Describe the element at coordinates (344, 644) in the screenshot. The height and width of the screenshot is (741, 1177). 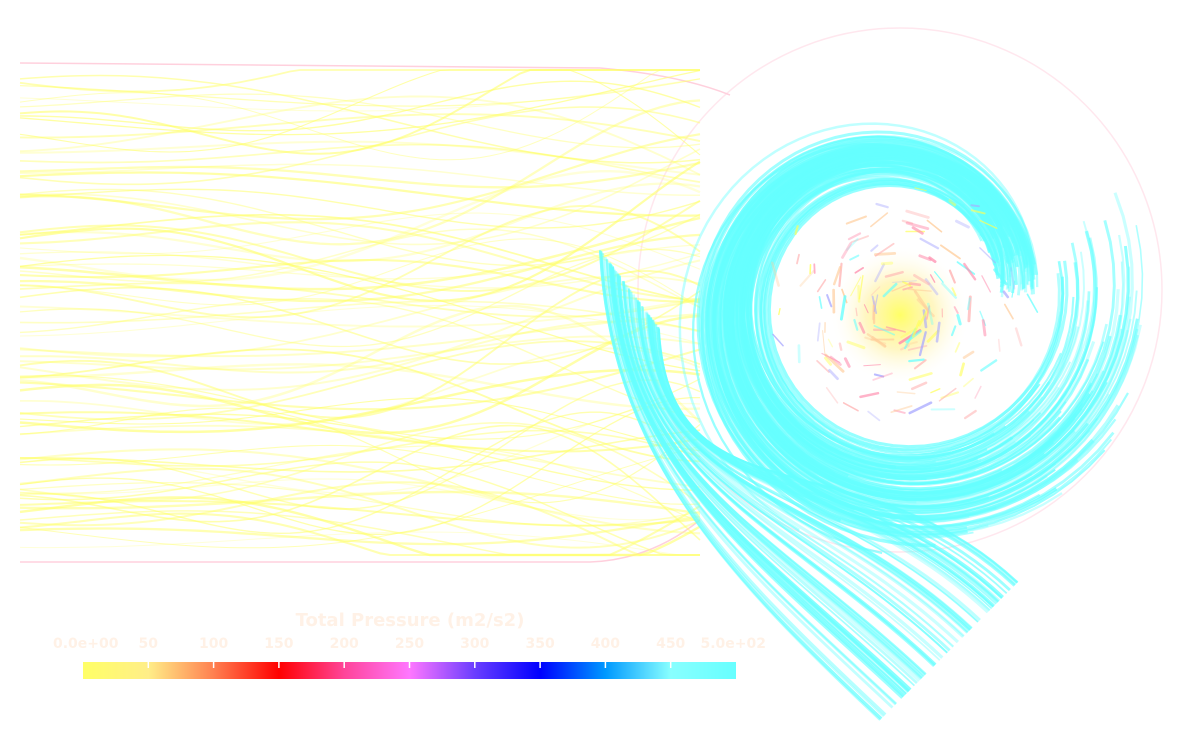
I see `colorbar-tick-label: 200` at that location.